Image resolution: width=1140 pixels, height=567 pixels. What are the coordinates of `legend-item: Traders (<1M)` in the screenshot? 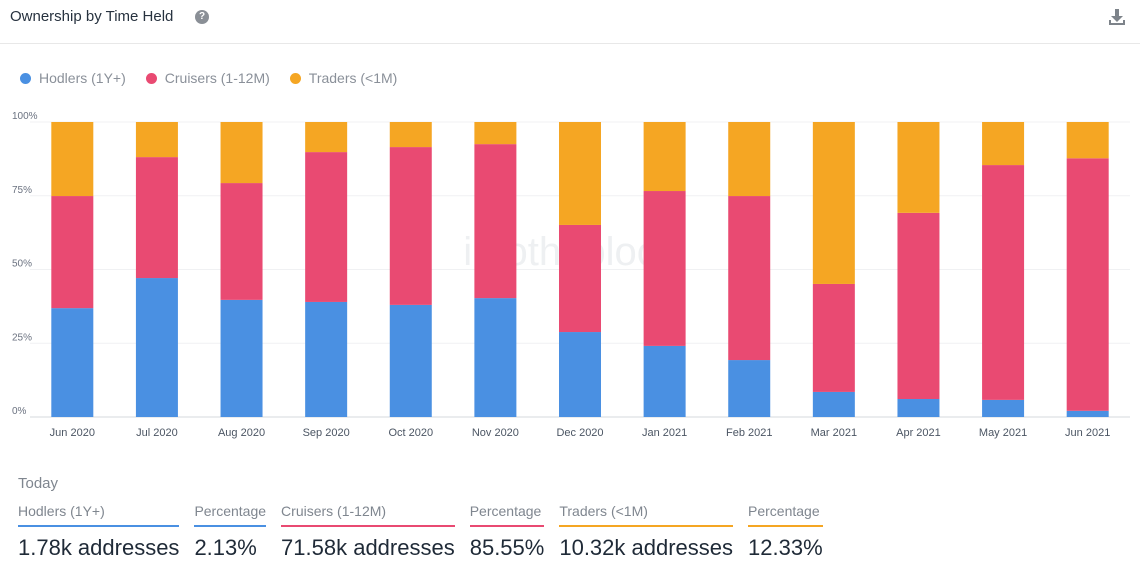 It's located at (343, 78).